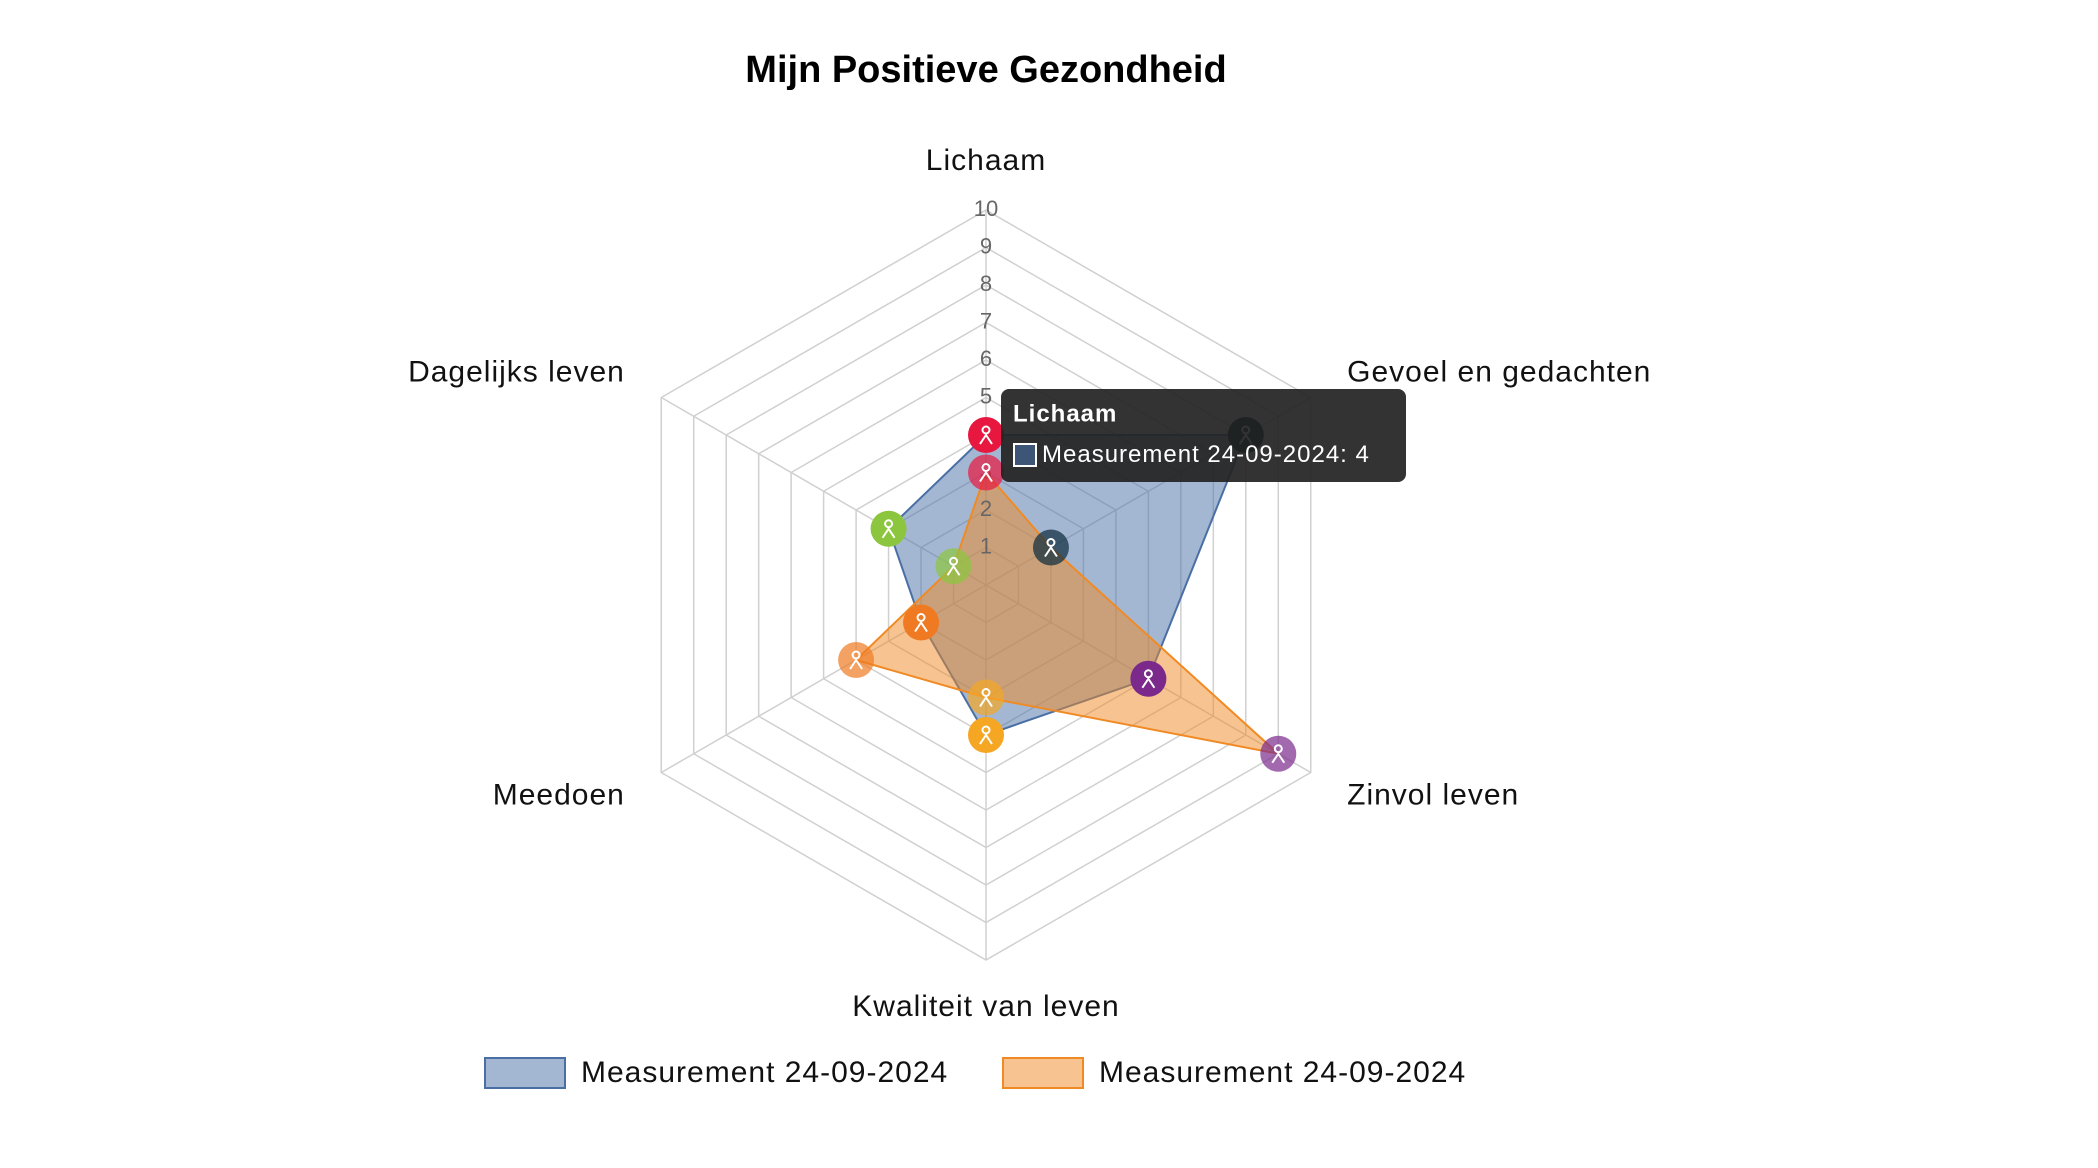  I want to click on tooltip: Lichaam Measurement 24-09-2024: 4, so click(1203, 435).